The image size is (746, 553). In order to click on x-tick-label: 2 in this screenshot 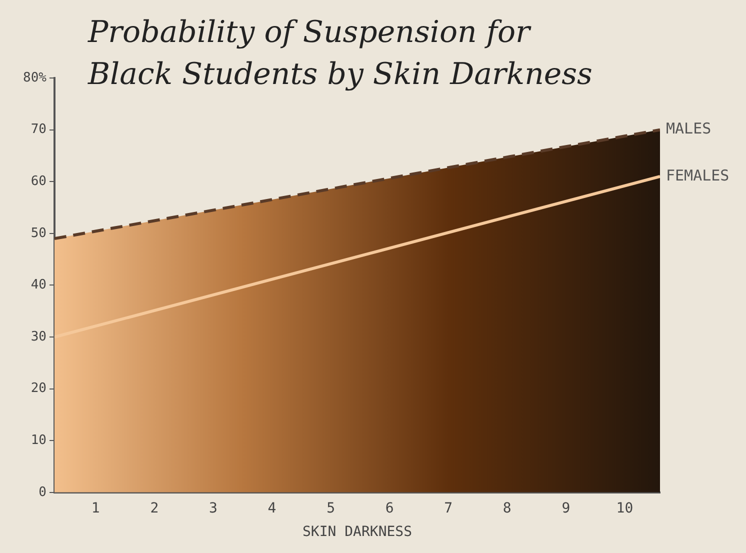, I will do `click(154, 508)`.